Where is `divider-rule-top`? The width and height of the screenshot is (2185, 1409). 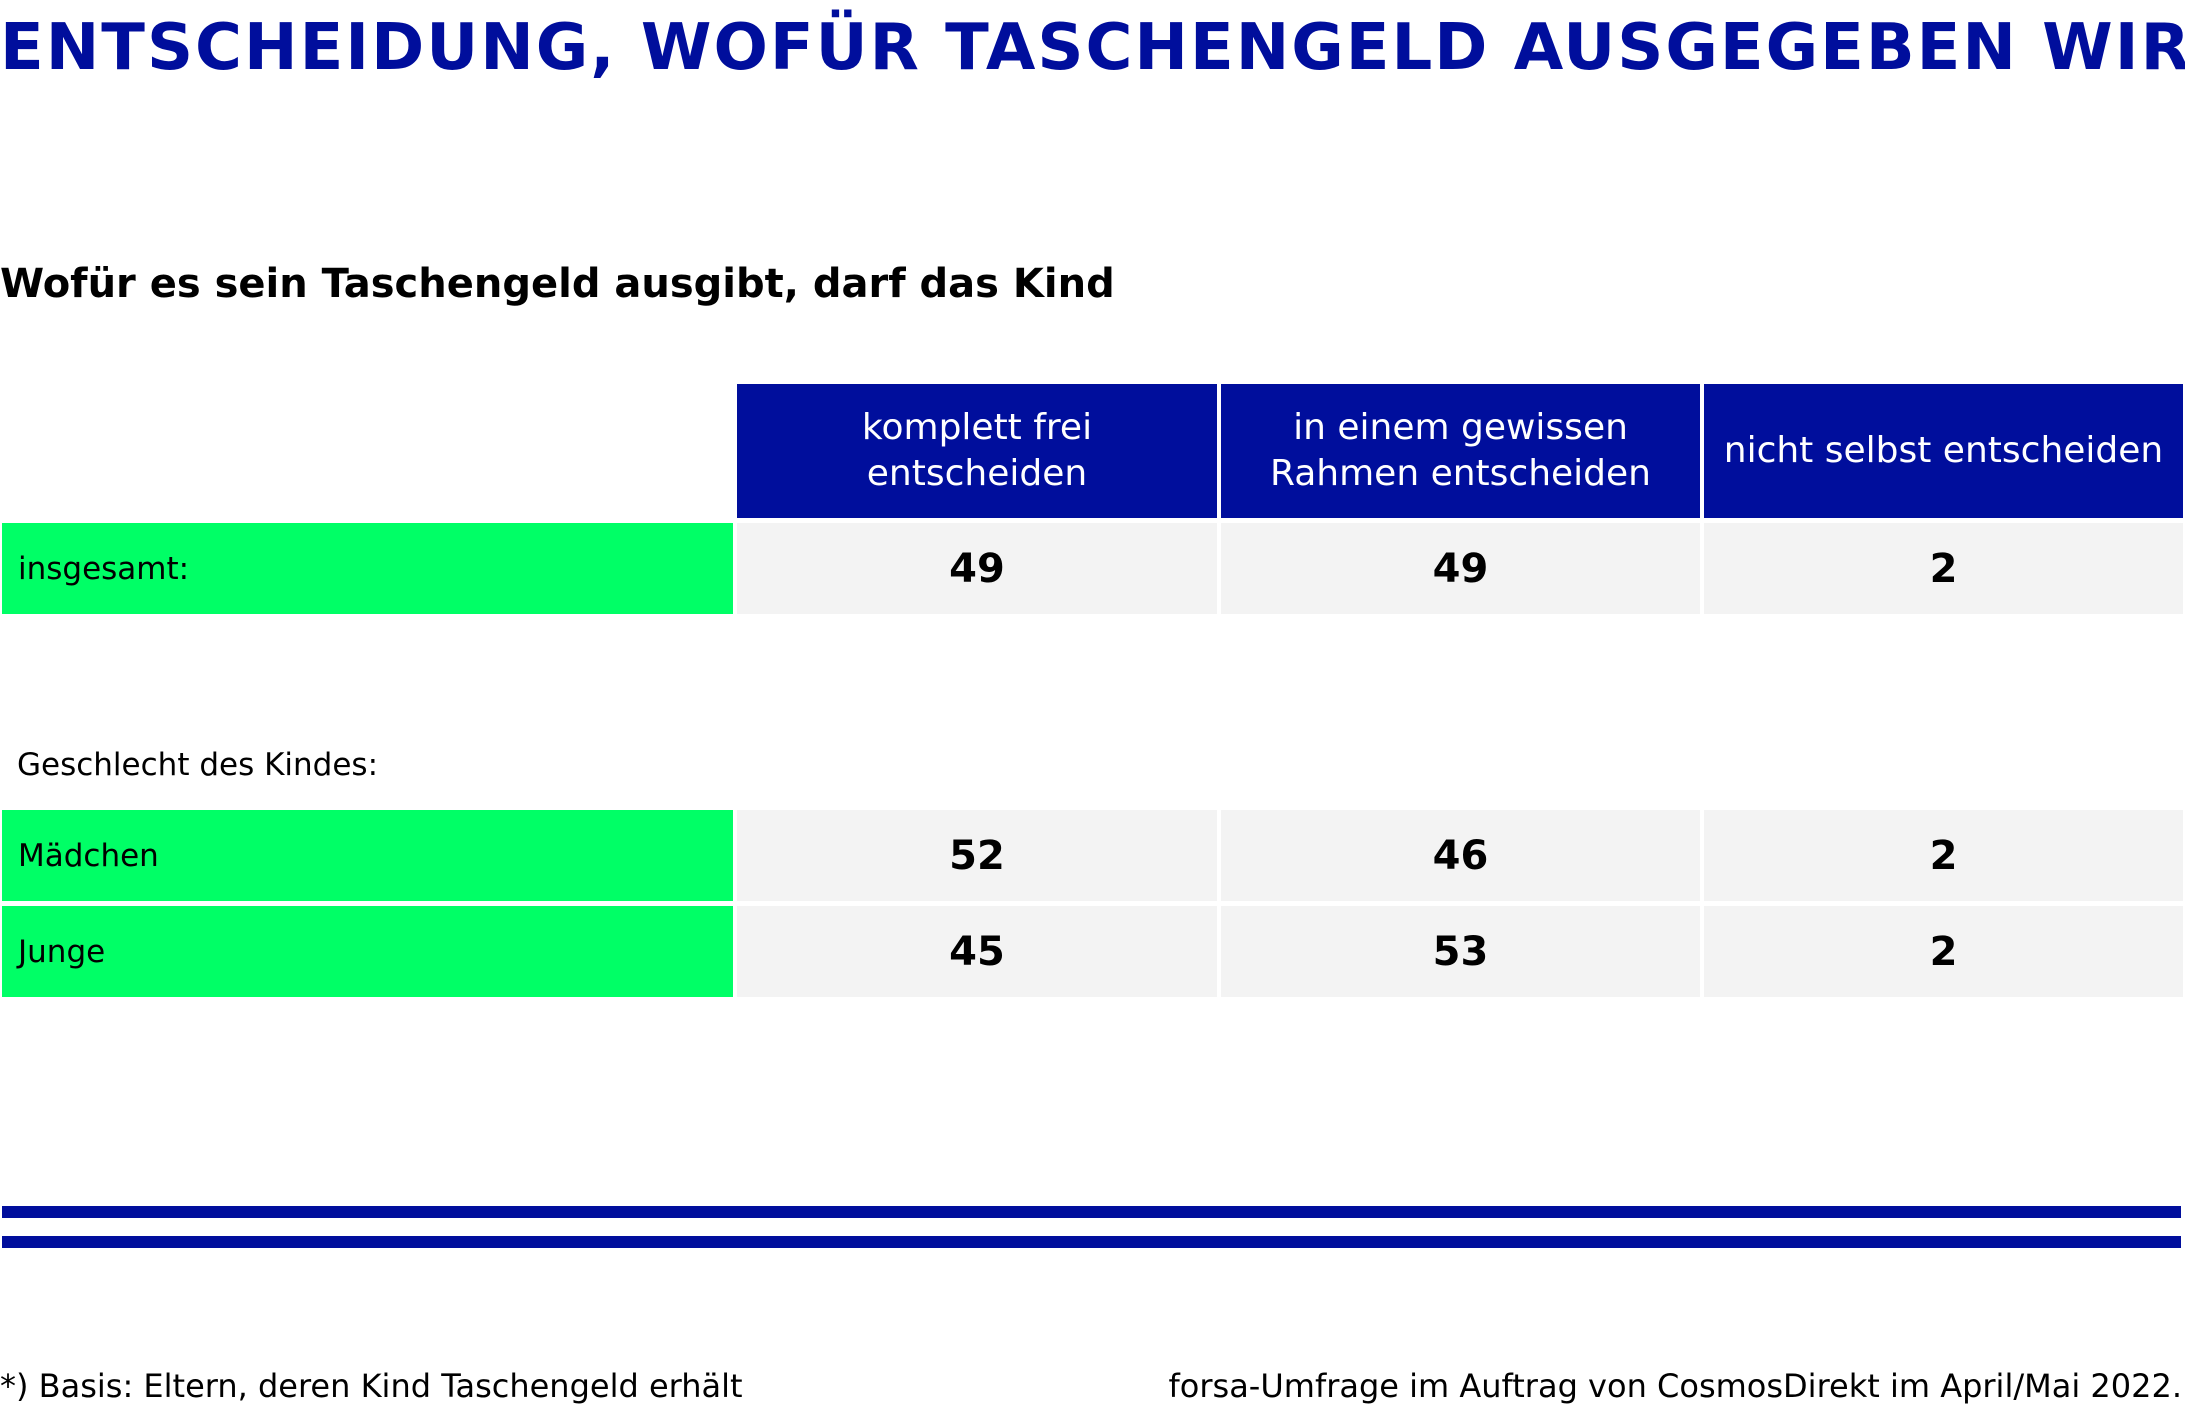 divider-rule-top is located at coordinates (1091, 1212).